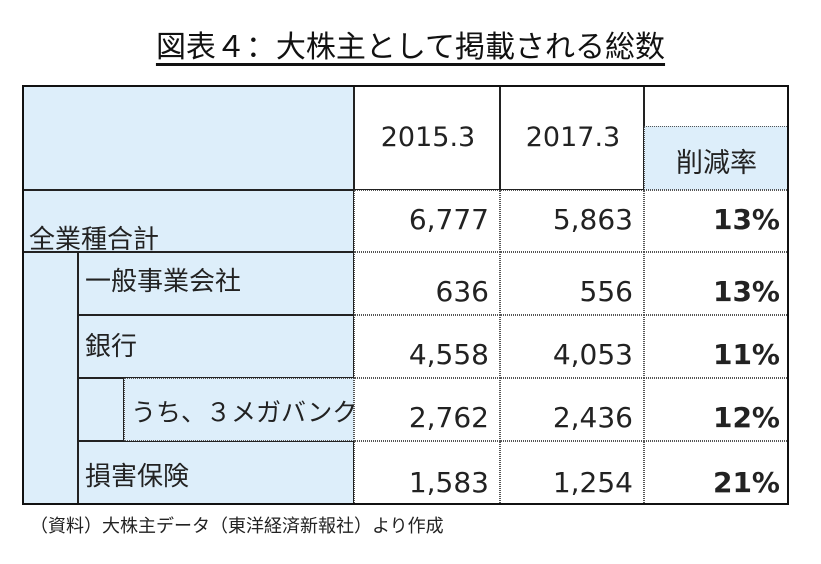  What do you see at coordinates (94, 240) in the screenshot?
I see `row-label: 全業種合計` at bounding box center [94, 240].